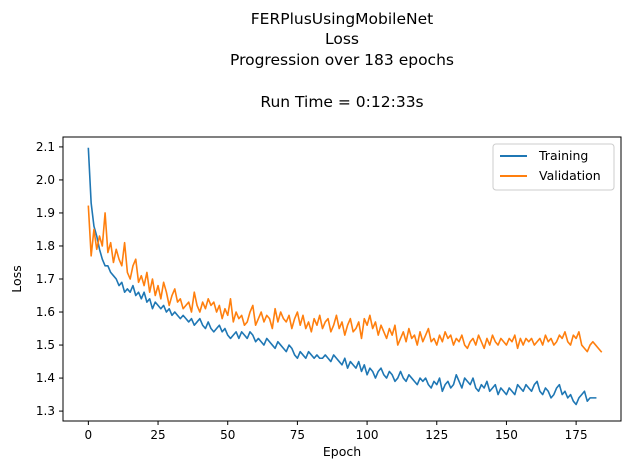 This screenshot has width=630, height=470. Describe the element at coordinates (506, 435) in the screenshot. I see `x-tick-label: 150` at that location.